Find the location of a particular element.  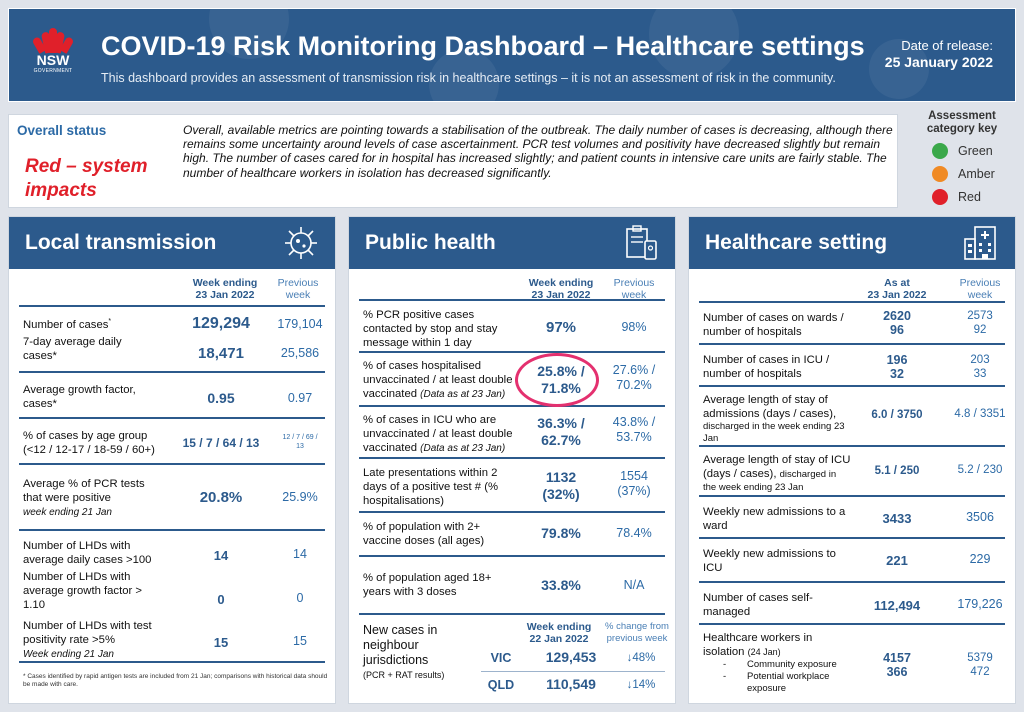

label-line: Number of cases on wards / is located at coordinates (773, 318).